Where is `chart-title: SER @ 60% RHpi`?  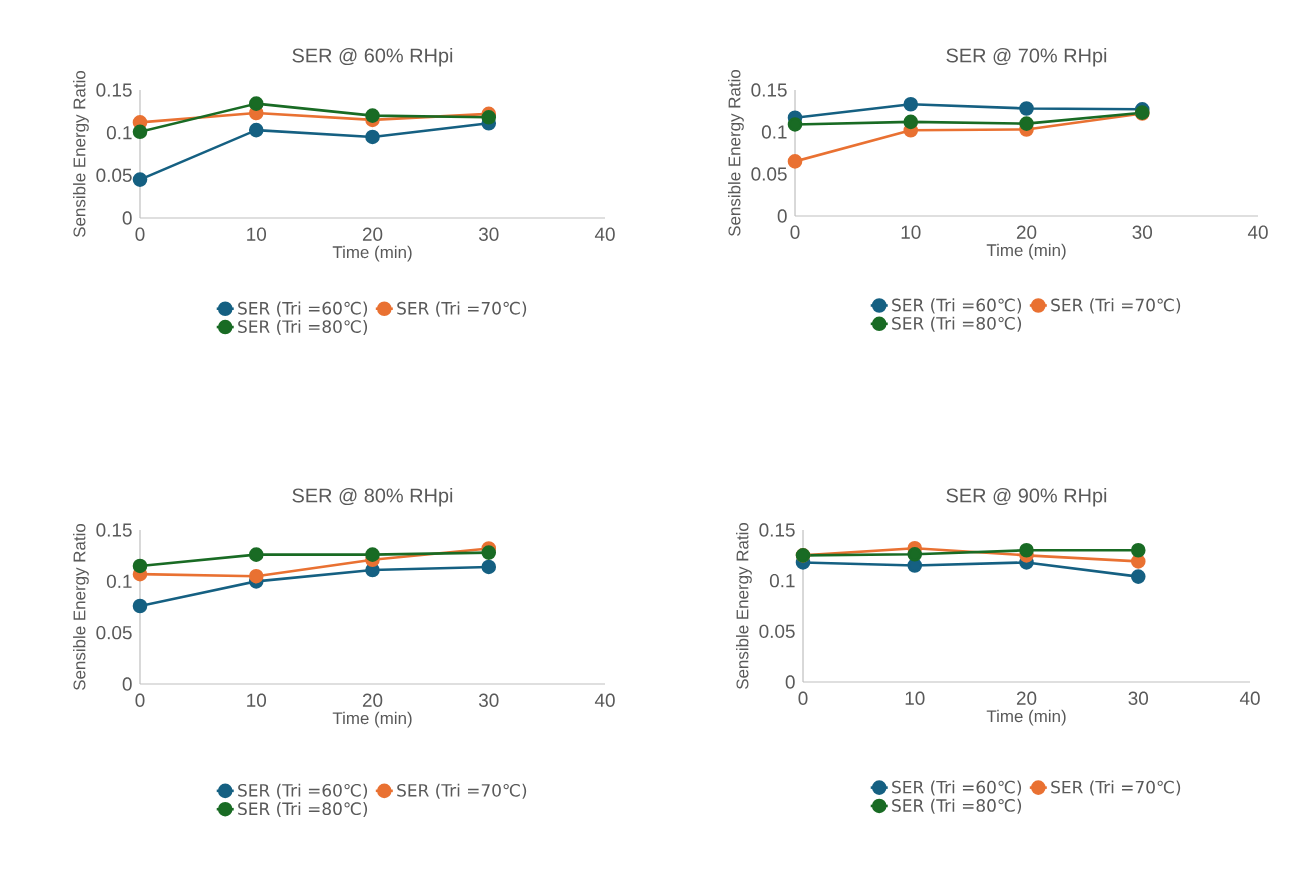 chart-title: SER @ 60% RHpi is located at coordinates (372, 57).